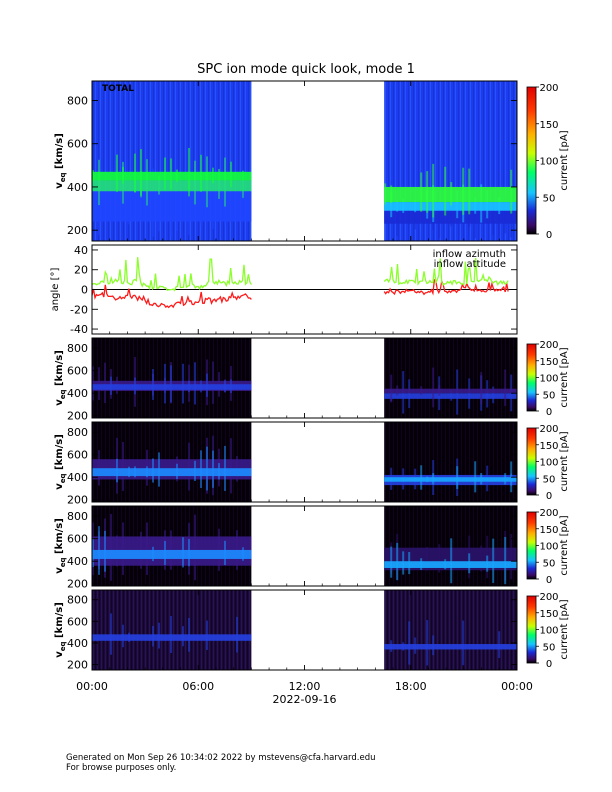 The height and width of the screenshot is (792, 612). What do you see at coordinates (450, 647) in the screenshot?
I see `heatmap-band` at bounding box center [450, 647].